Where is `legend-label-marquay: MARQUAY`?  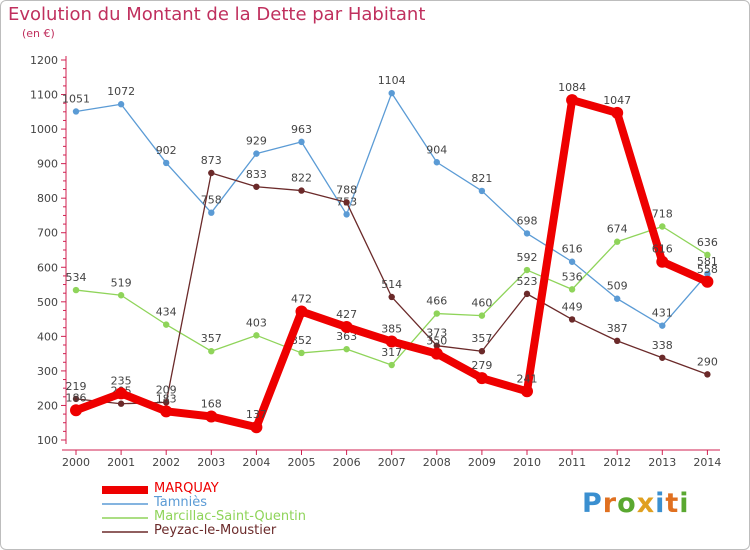
legend-label-marquay: MARQUAY is located at coordinates (186, 488).